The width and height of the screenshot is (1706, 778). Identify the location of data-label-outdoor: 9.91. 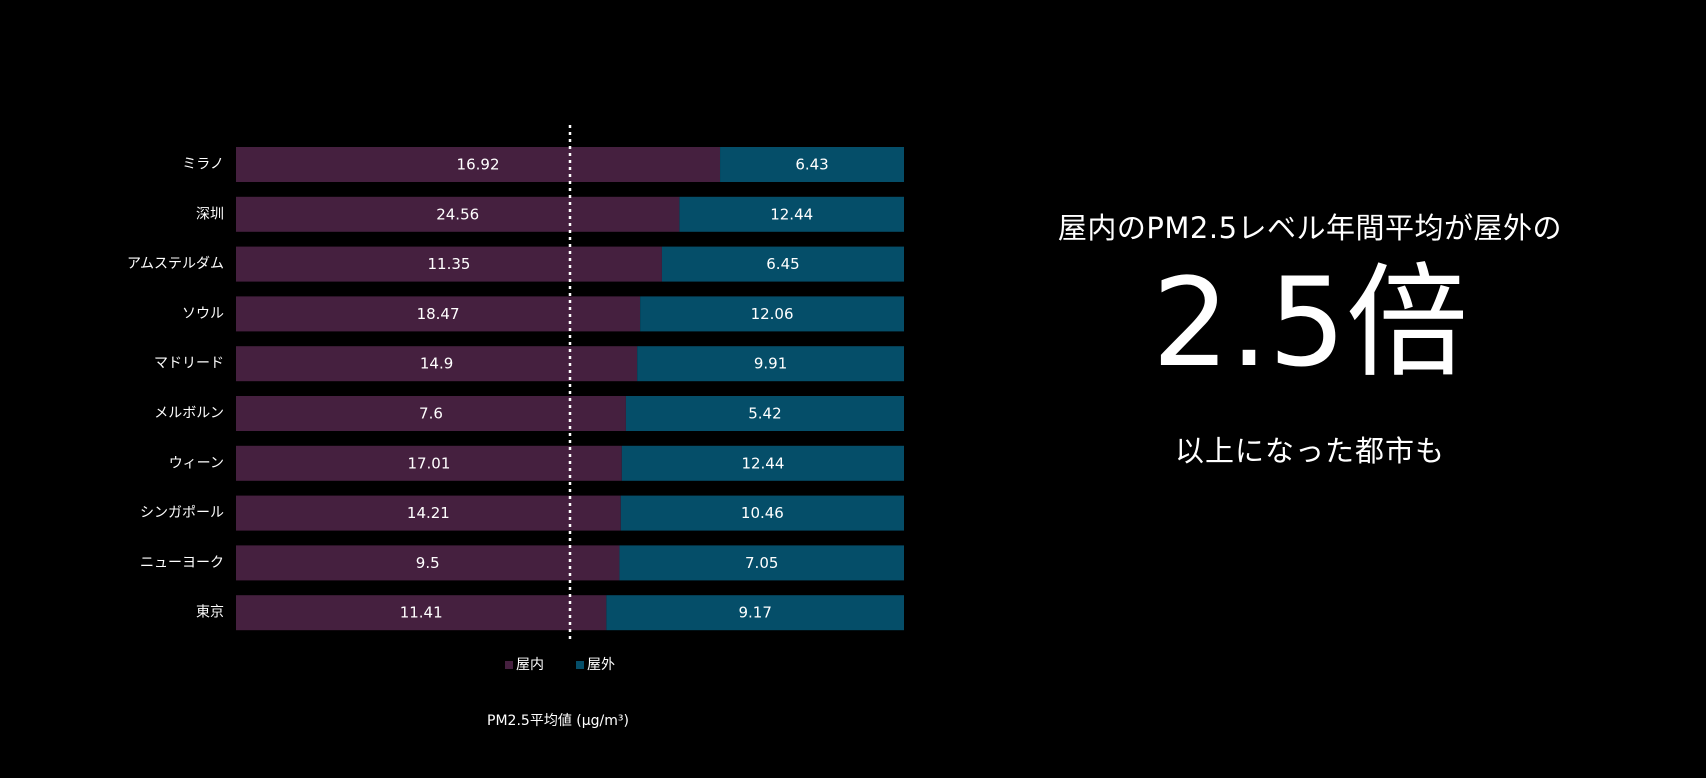
(770, 364).